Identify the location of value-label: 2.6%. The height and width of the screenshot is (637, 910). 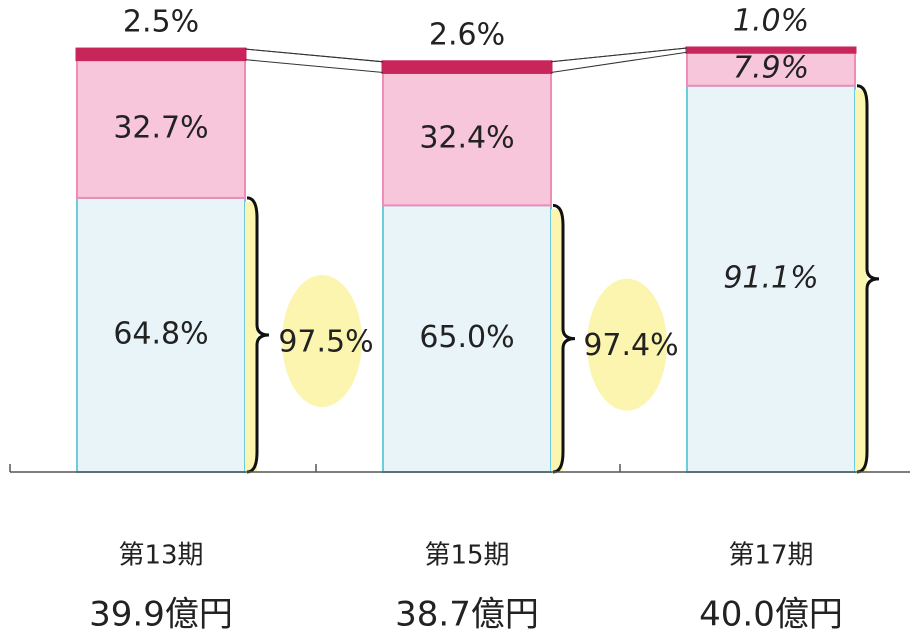
(467, 34).